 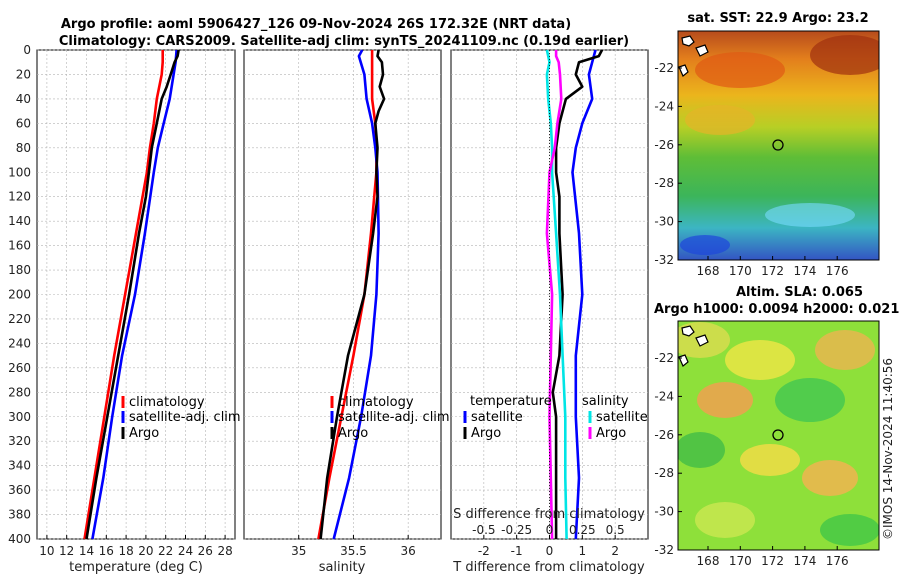 What do you see at coordinates (353, 551) in the screenshot?
I see `x-tick-label: 35.5` at bounding box center [353, 551].